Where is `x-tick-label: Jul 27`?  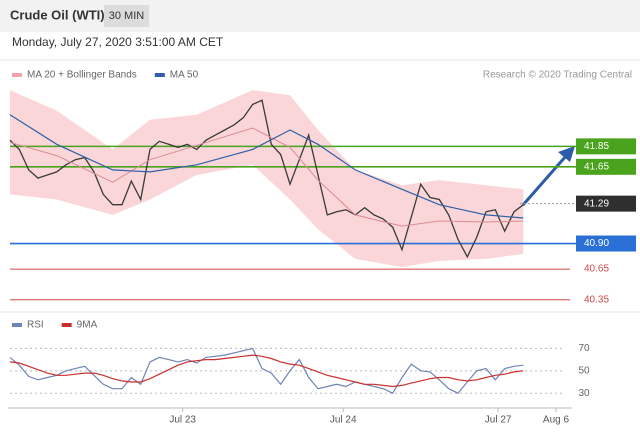
x-tick-label: Jul 27 is located at coordinates (498, 420).